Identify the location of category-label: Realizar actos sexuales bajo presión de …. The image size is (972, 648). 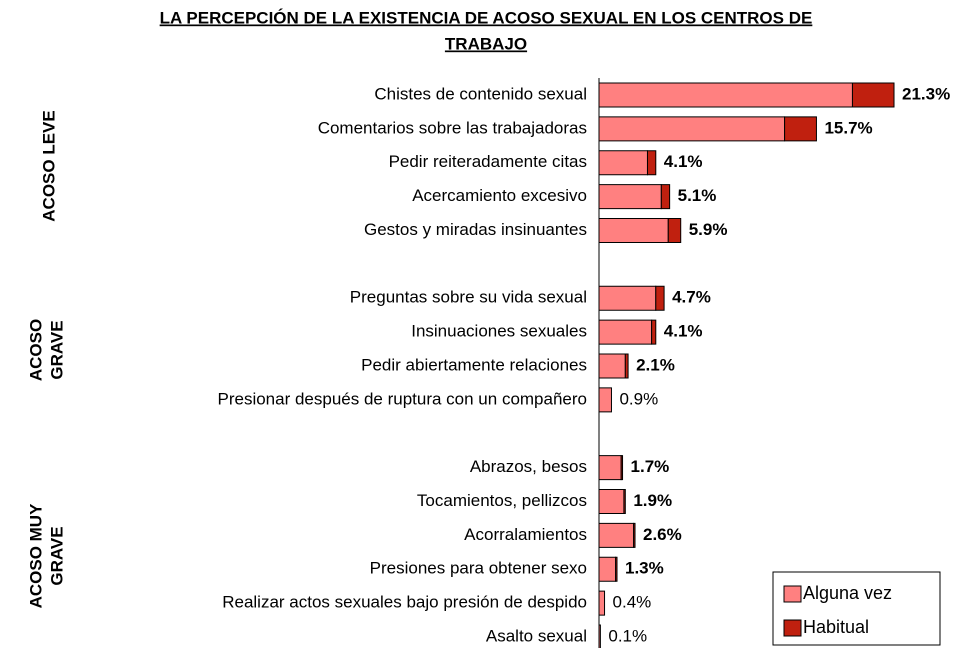
(404, 602).